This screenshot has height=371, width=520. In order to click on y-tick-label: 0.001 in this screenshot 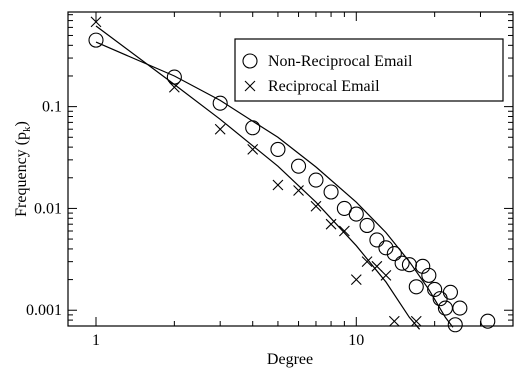, I will do `click(44, 310)`.